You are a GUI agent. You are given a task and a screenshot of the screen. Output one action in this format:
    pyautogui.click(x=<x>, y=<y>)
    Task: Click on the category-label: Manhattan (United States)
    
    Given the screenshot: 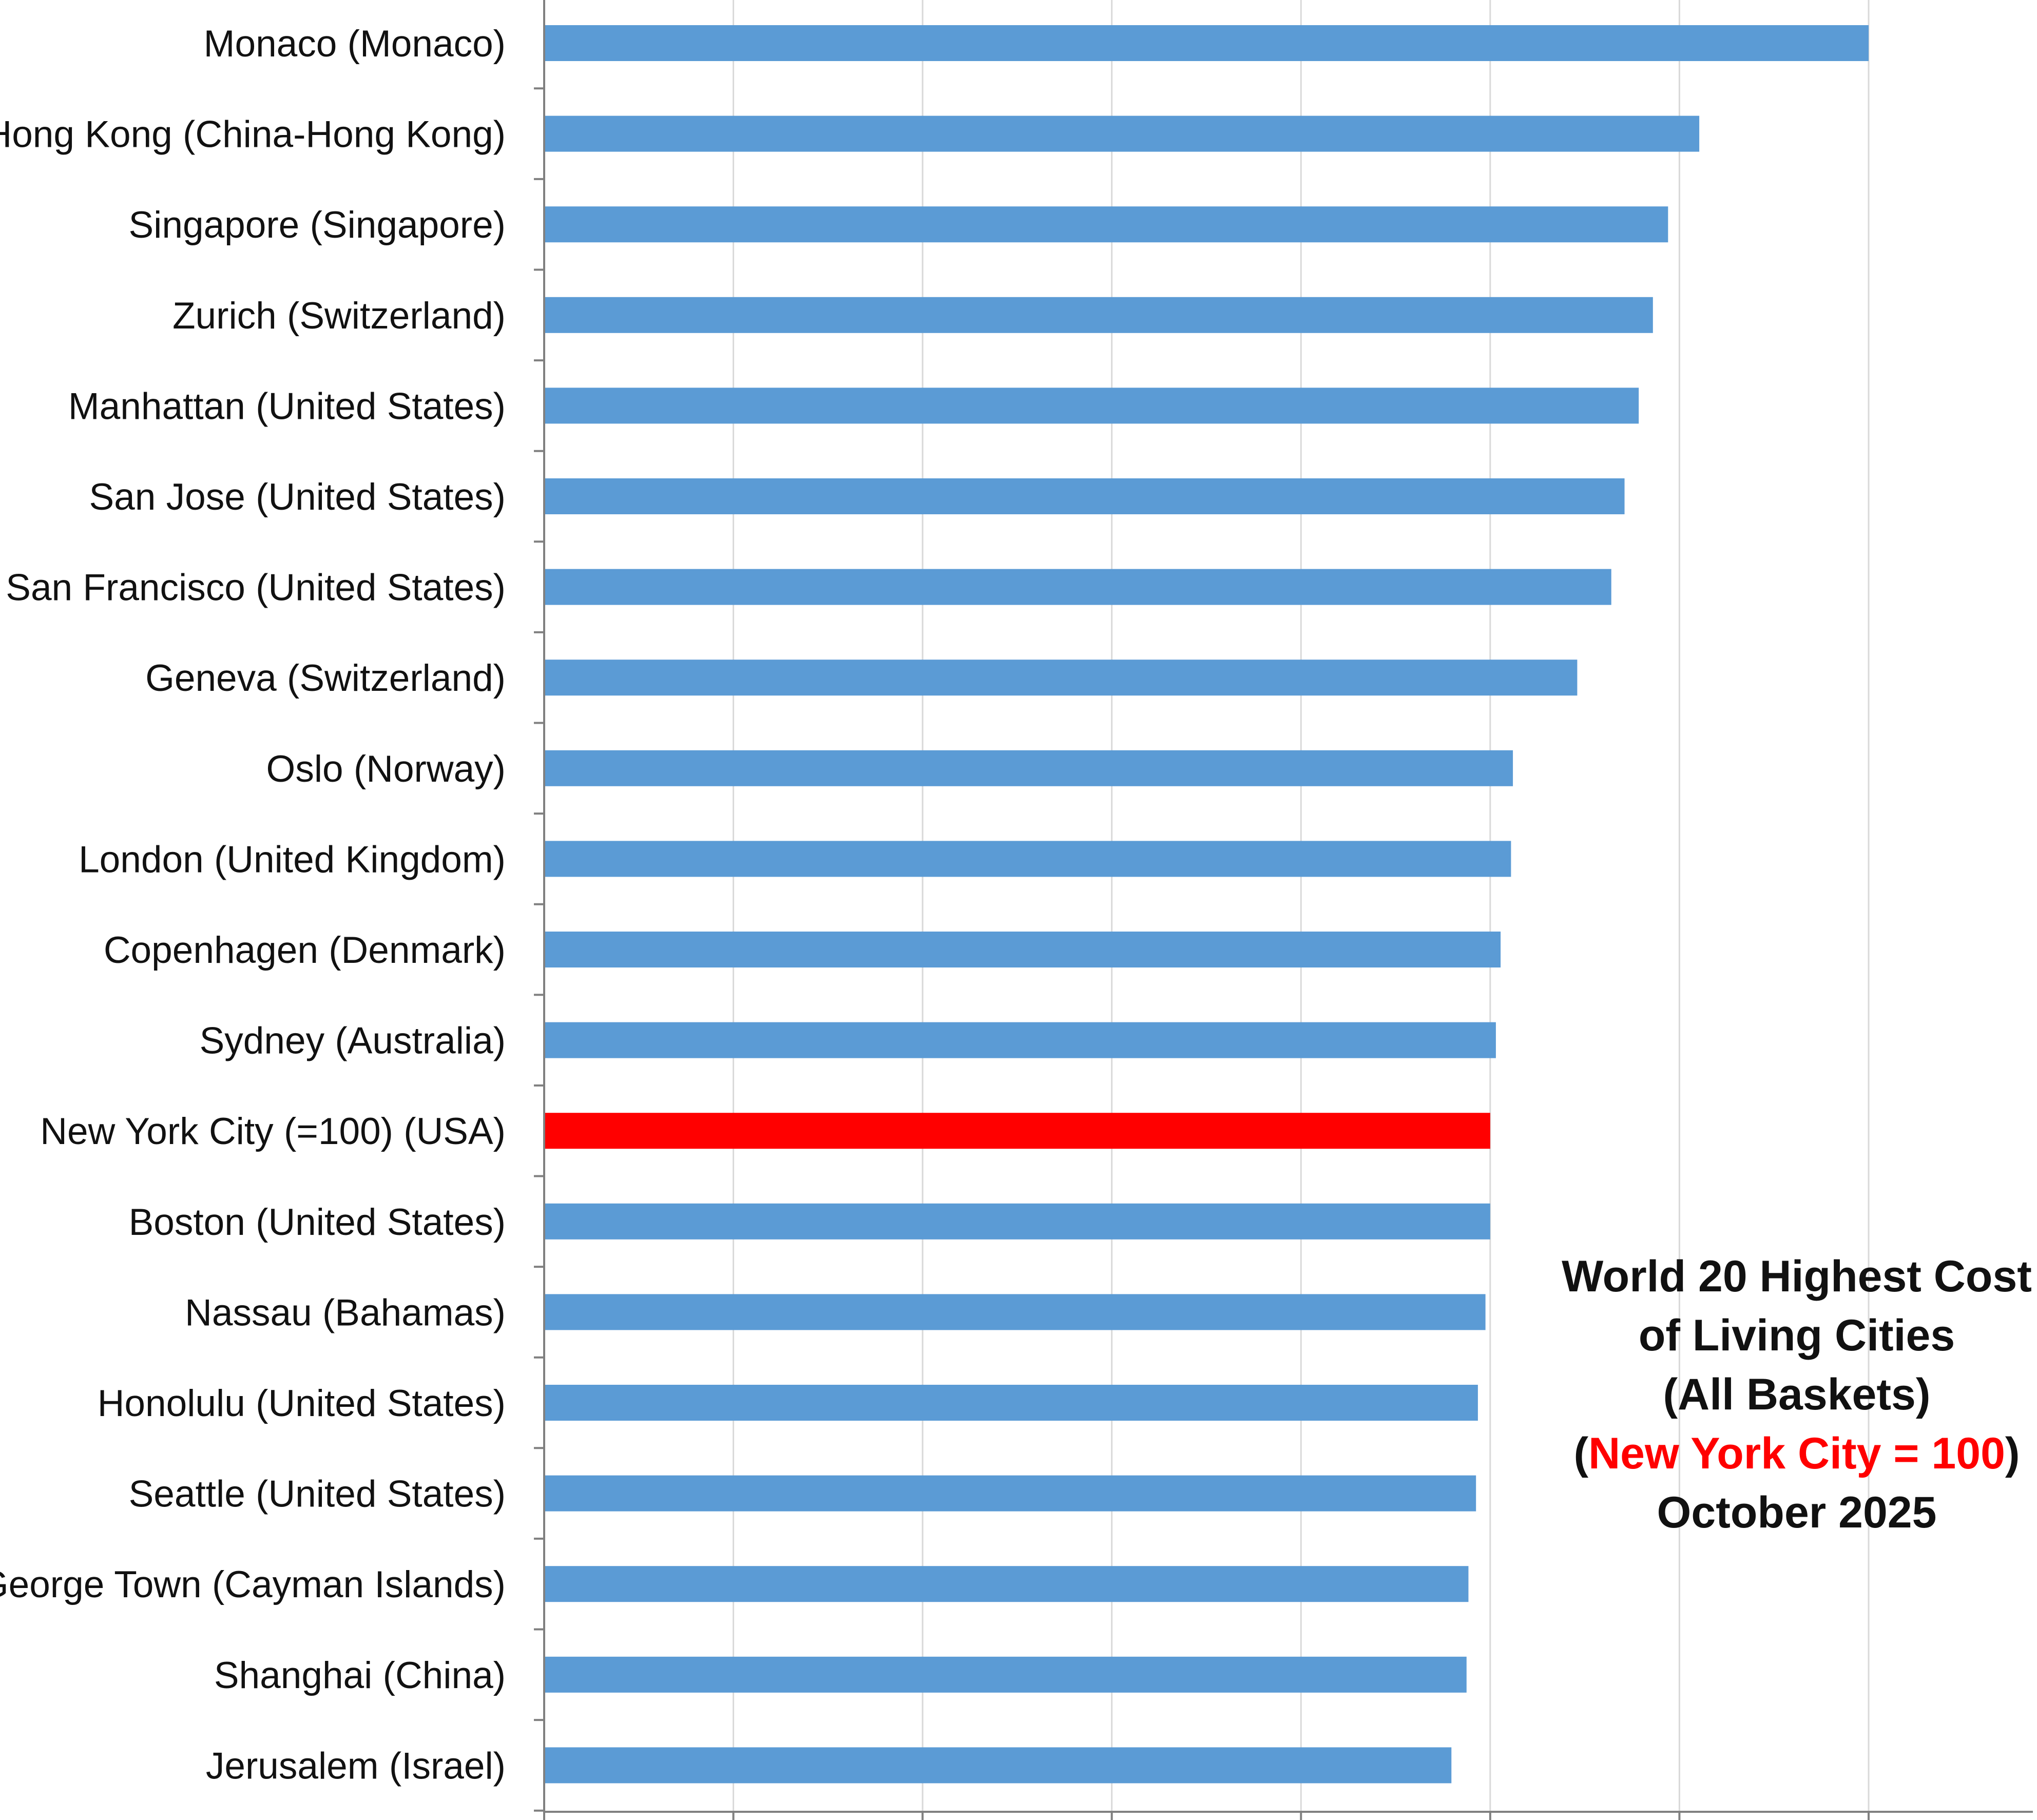 What is the action you would take?
    pyautogui.click(x=287, y=406)
    